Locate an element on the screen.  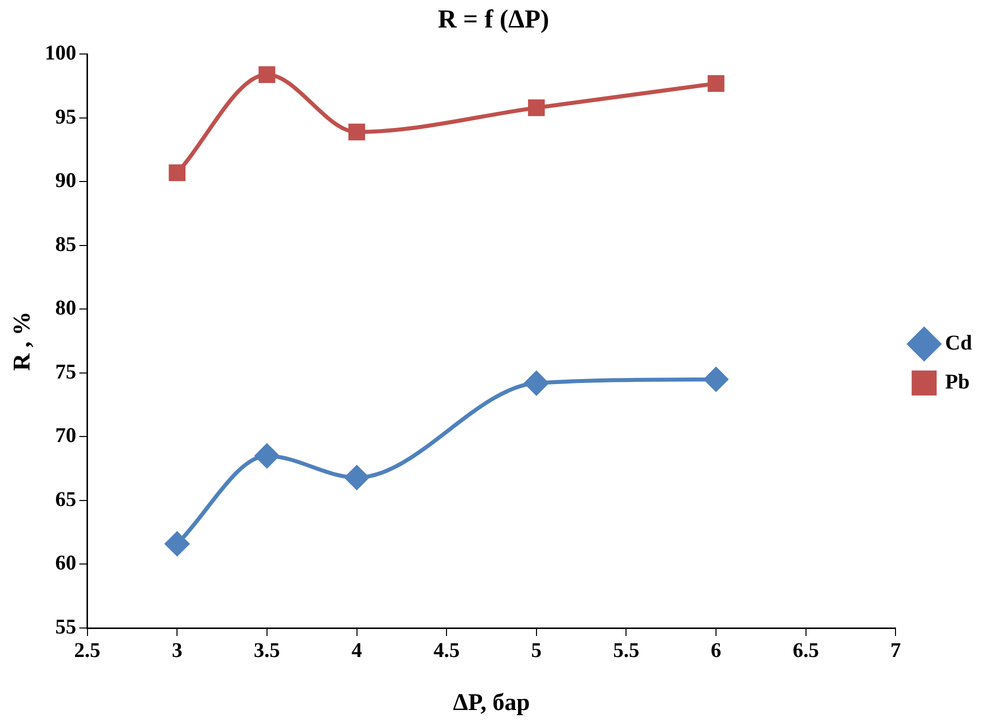
x-tick-label: 5.5 is located at coordinates (626, 650).